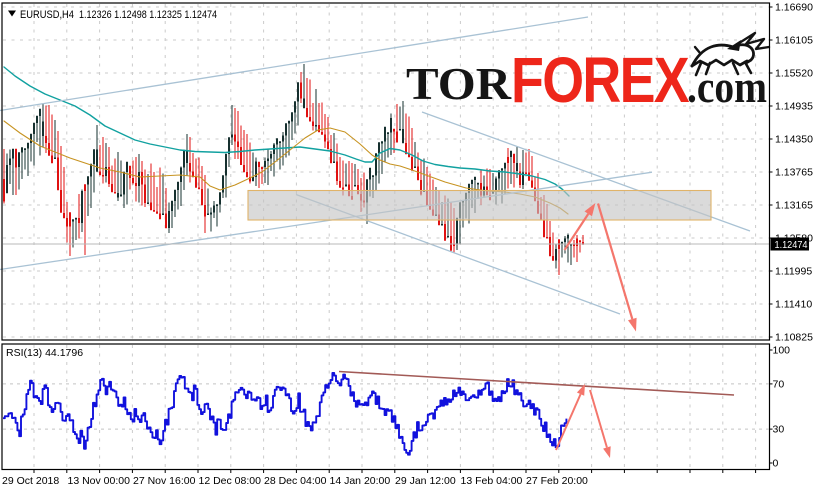 Image resolution: width=815 pixels, height=496 pixels. I want to click on svg-text: 1.11410, so click(793, 305).